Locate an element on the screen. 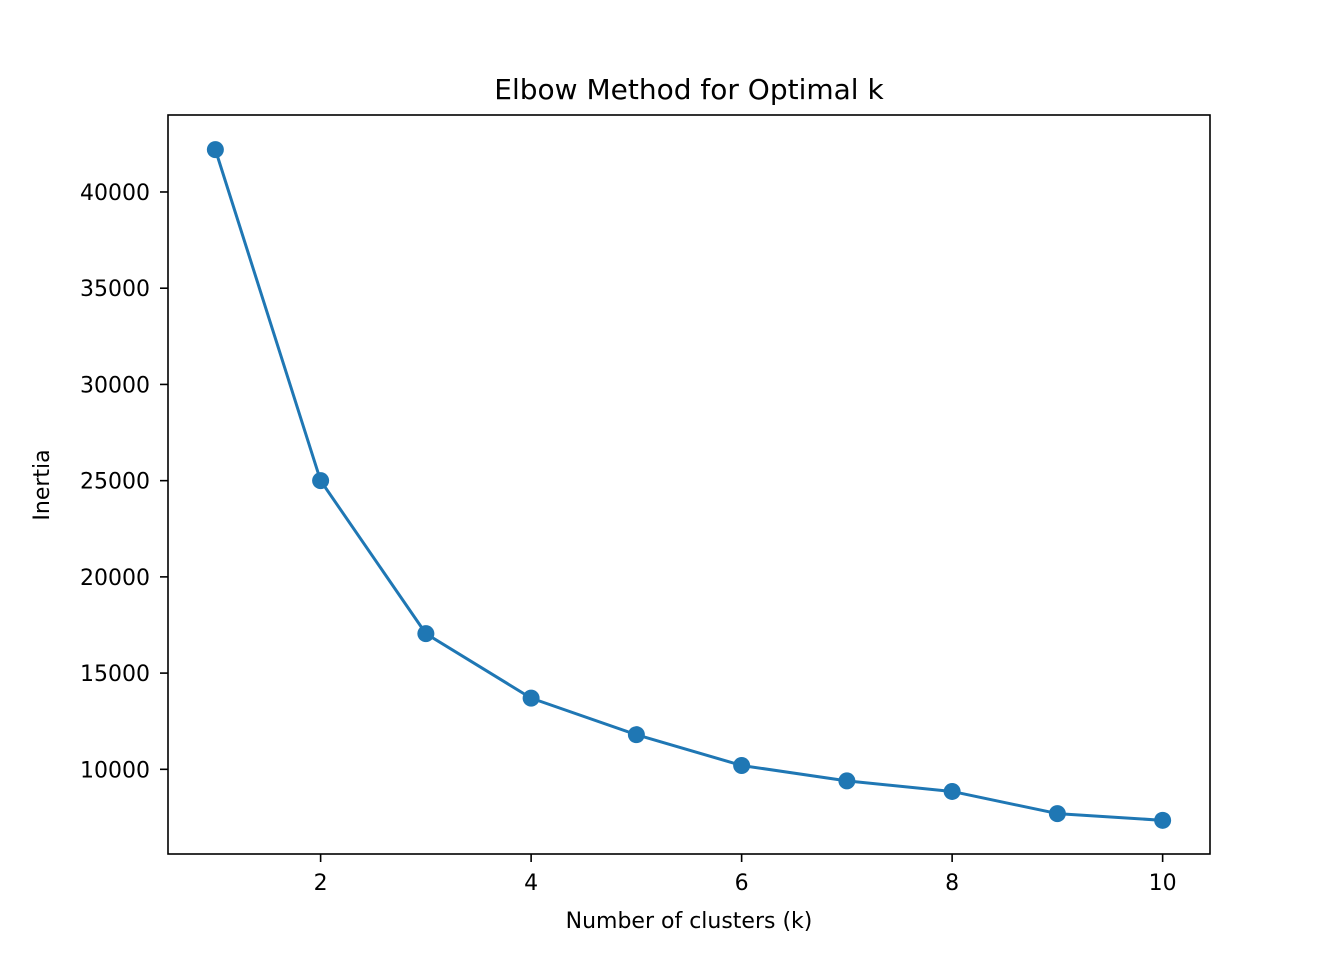  y-tick-label: 25000 is located at coordinates (115, 482).